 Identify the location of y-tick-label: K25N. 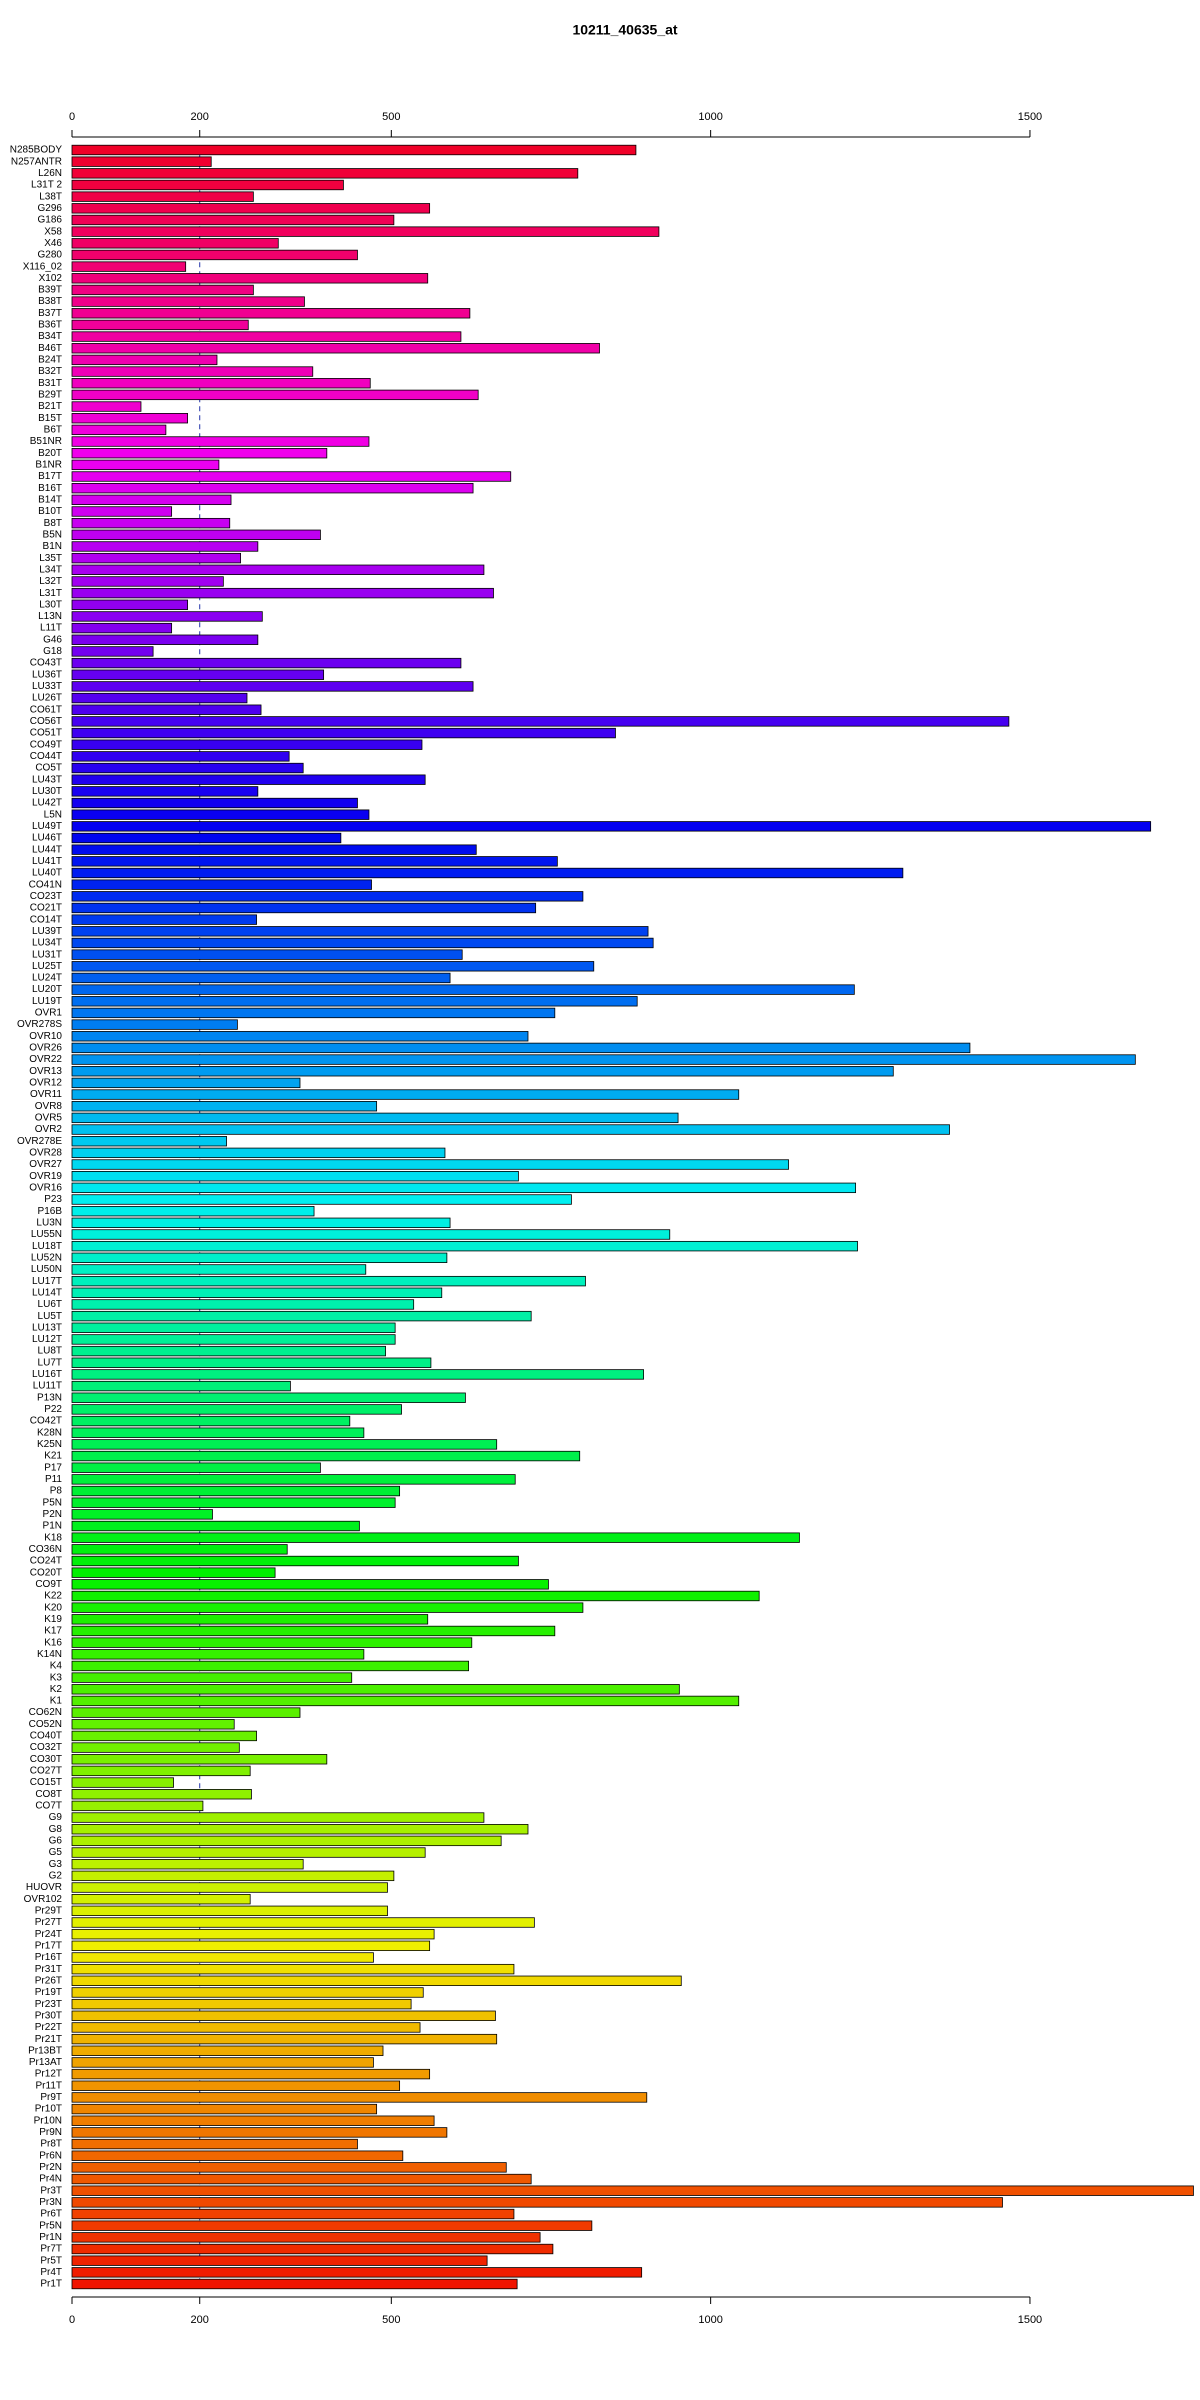
(49, 1444).